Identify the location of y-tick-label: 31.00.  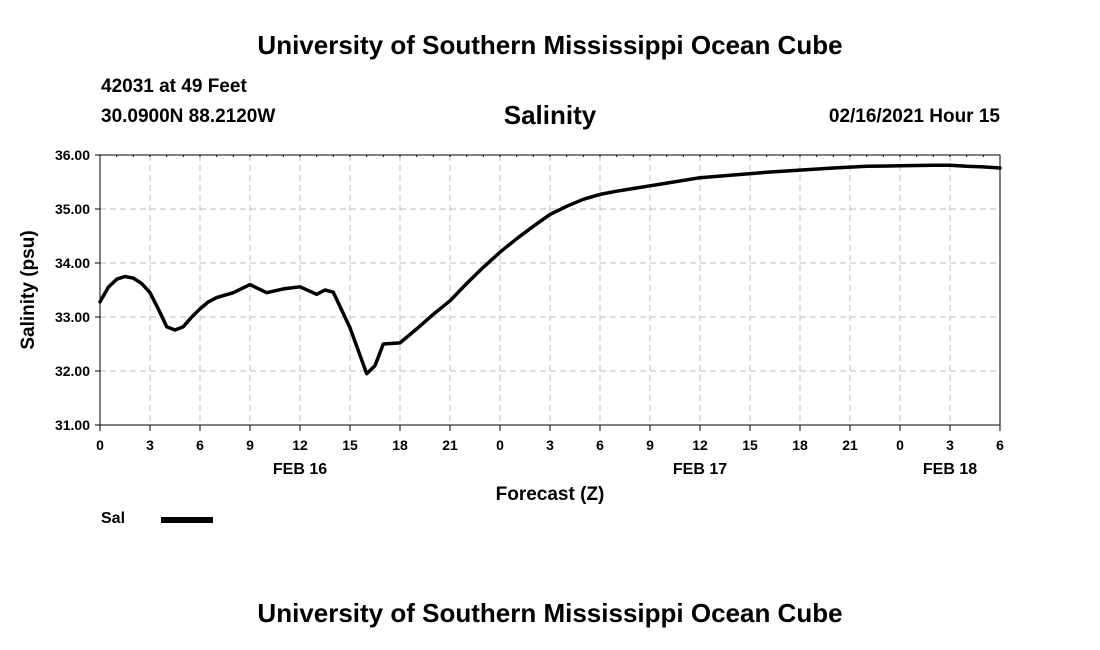
(72, 425).